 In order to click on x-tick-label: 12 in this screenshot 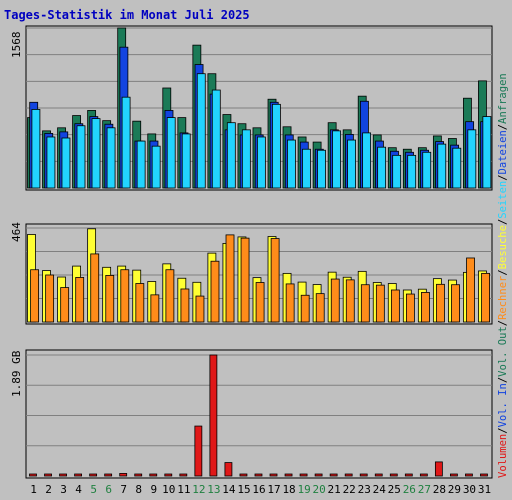, I will do `click(198, 489)`.